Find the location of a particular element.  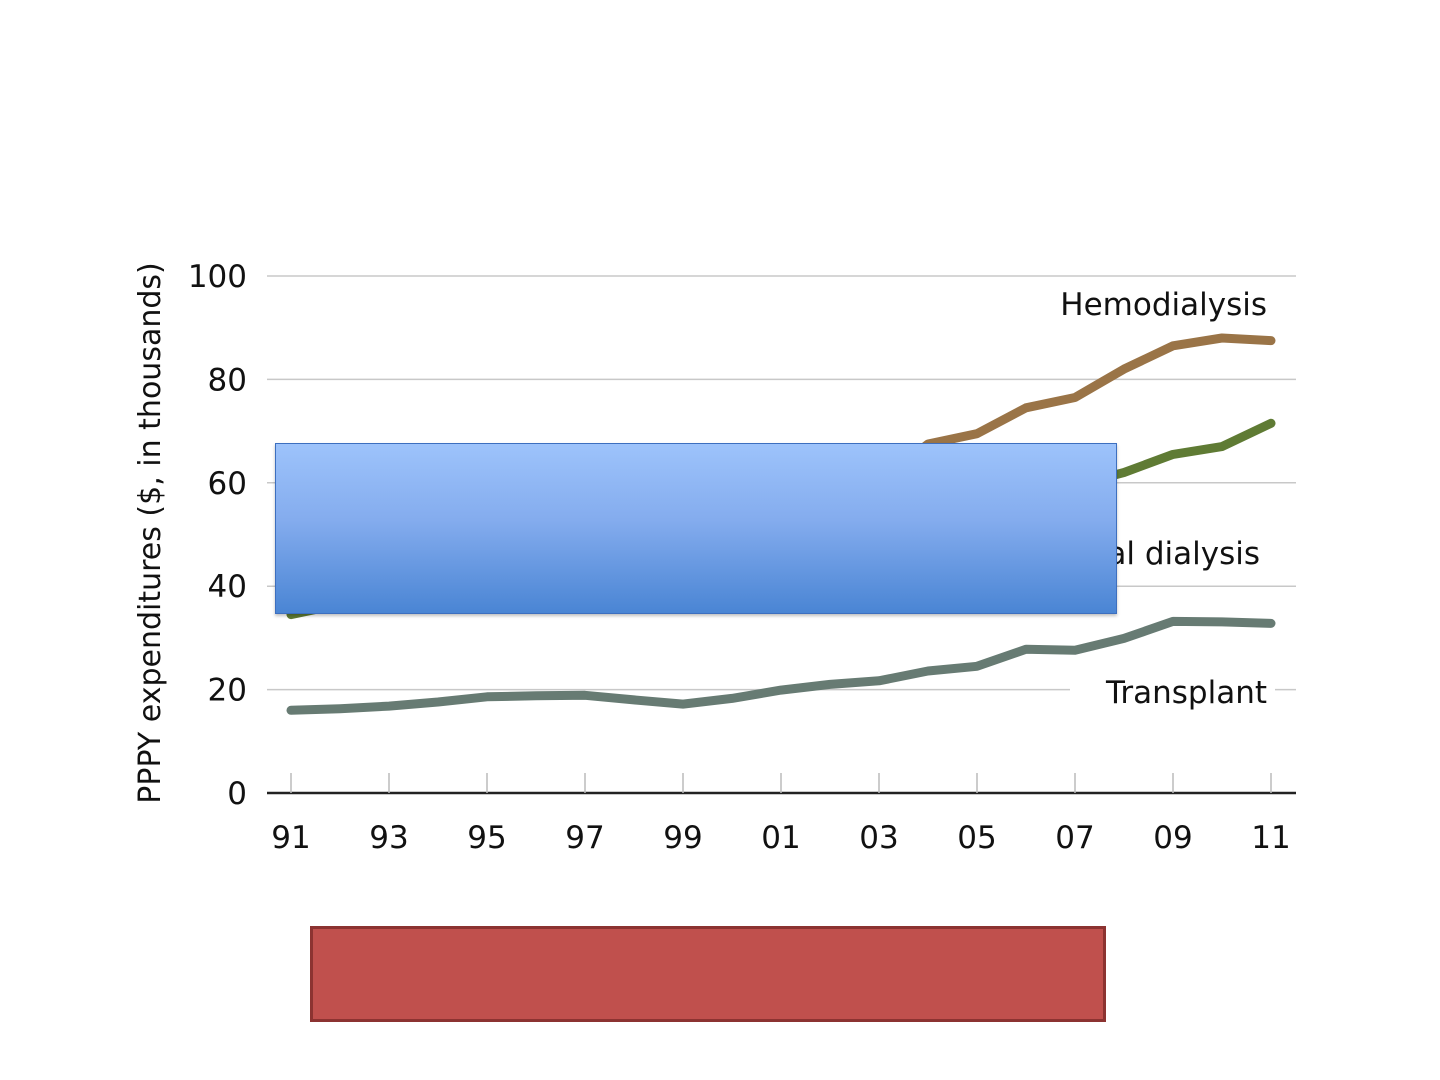

x-tick-label: 93 is located at coordinates (388, 838).